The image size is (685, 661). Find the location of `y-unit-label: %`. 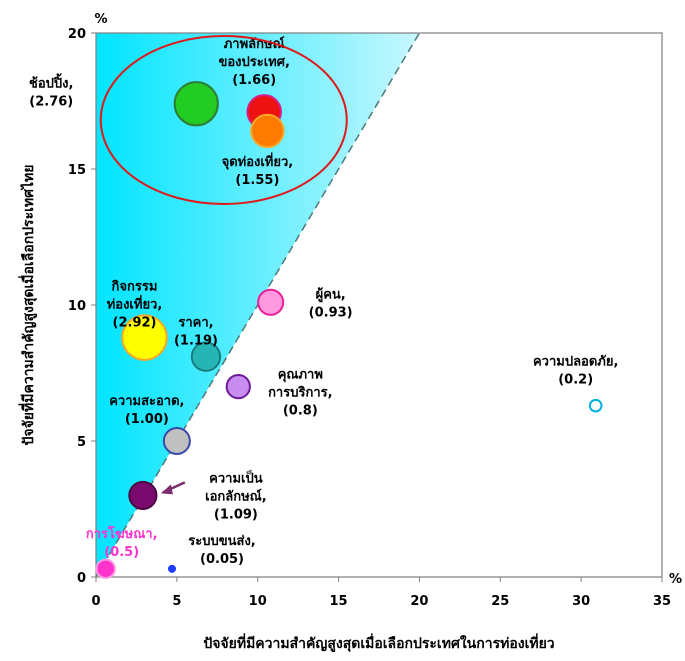

y-unit-label: % is located at coordinates (100, 19).